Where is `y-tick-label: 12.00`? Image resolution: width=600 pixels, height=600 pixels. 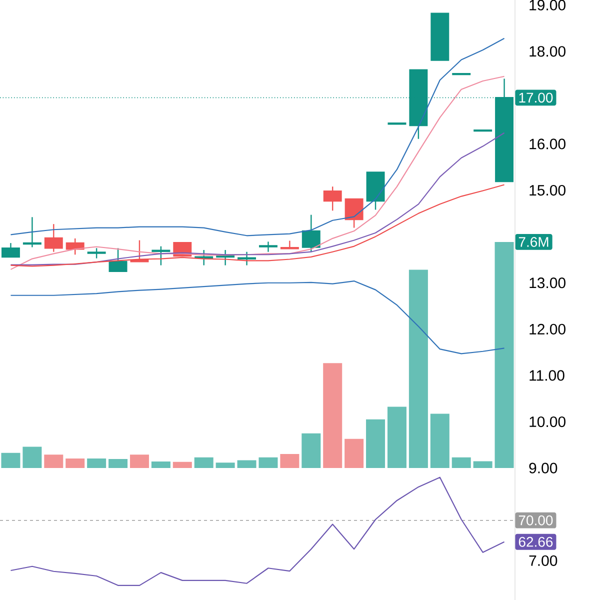
y-tick-label: 12.00 is located at coordinates (548, 329).